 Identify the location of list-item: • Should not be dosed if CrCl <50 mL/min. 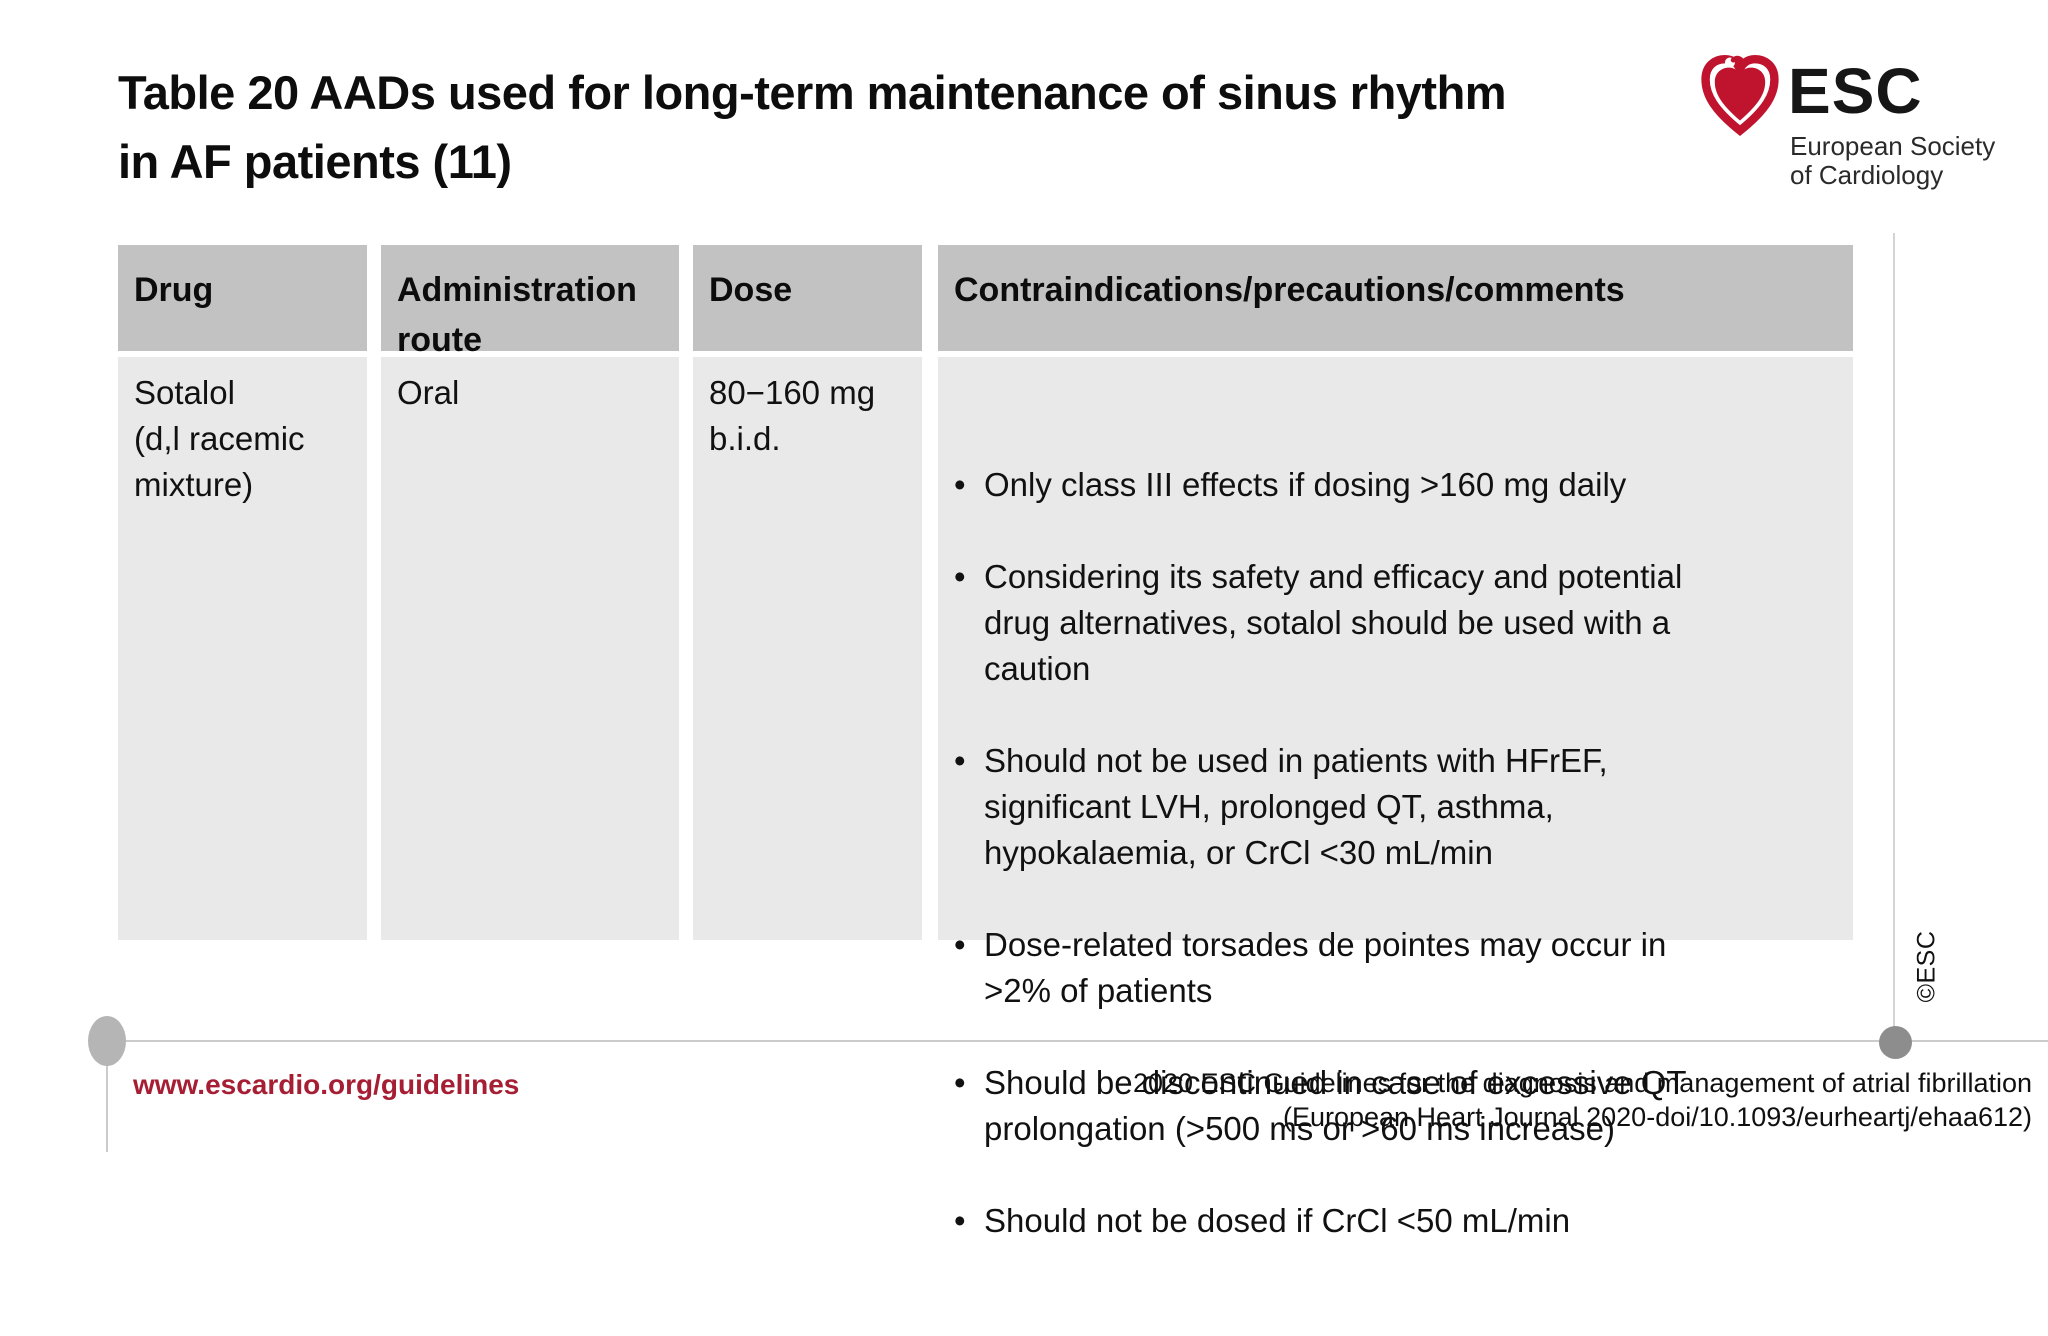
(1398, 1221).